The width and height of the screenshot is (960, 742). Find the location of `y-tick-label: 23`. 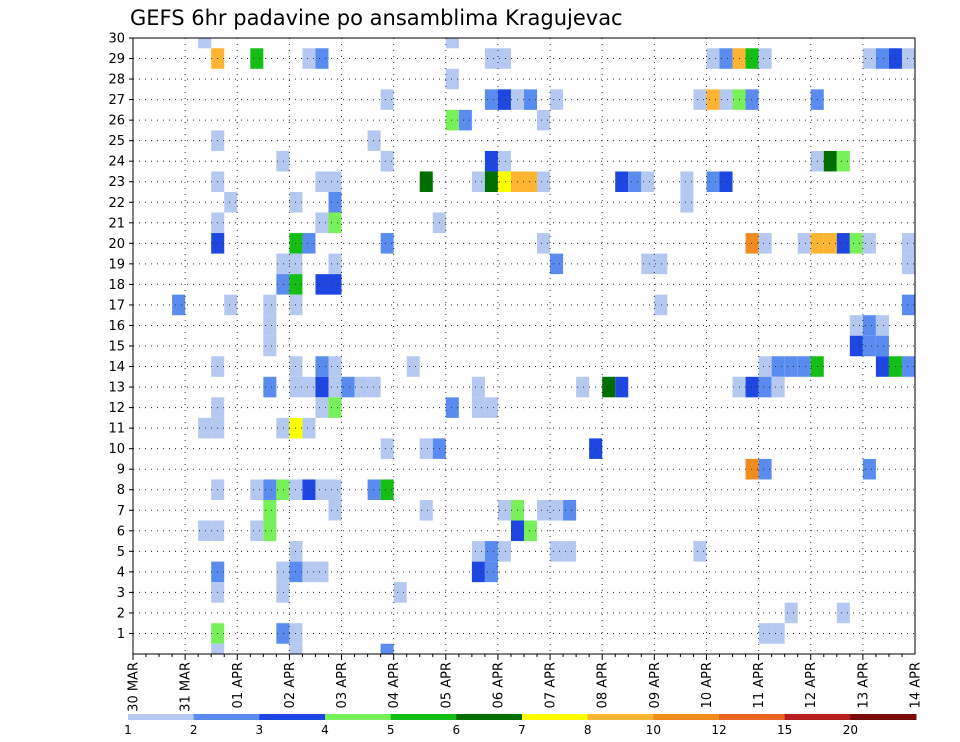

y-tick-label: 23 is located at coordinates (116, 182).